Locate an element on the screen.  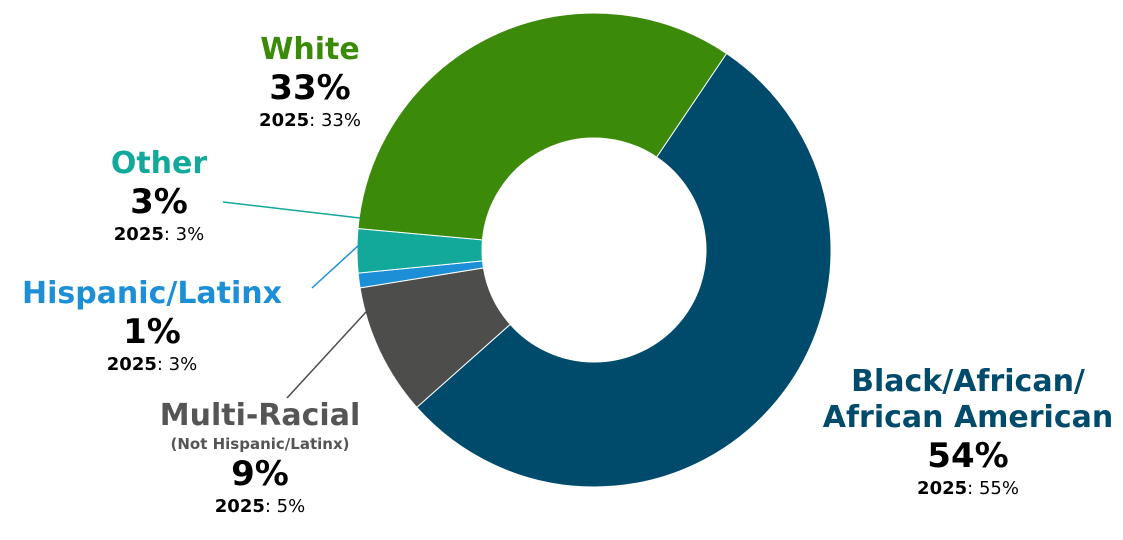
label-white: White 33% 2025: 33% is located at coordinates (310, 83).